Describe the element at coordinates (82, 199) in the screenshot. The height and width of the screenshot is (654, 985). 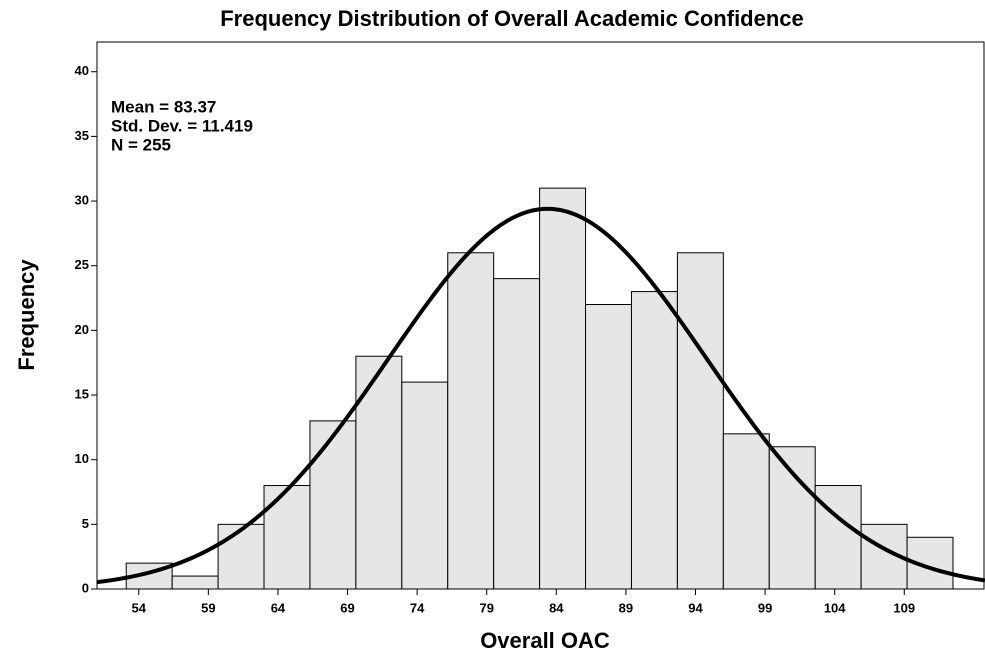
I see `y-tick-label: 30` at that location.